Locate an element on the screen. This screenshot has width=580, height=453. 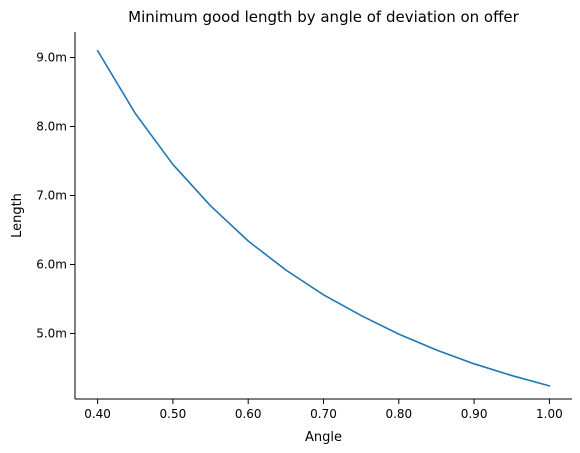
y-axis-label: Length is located at coordinates (17, 215).